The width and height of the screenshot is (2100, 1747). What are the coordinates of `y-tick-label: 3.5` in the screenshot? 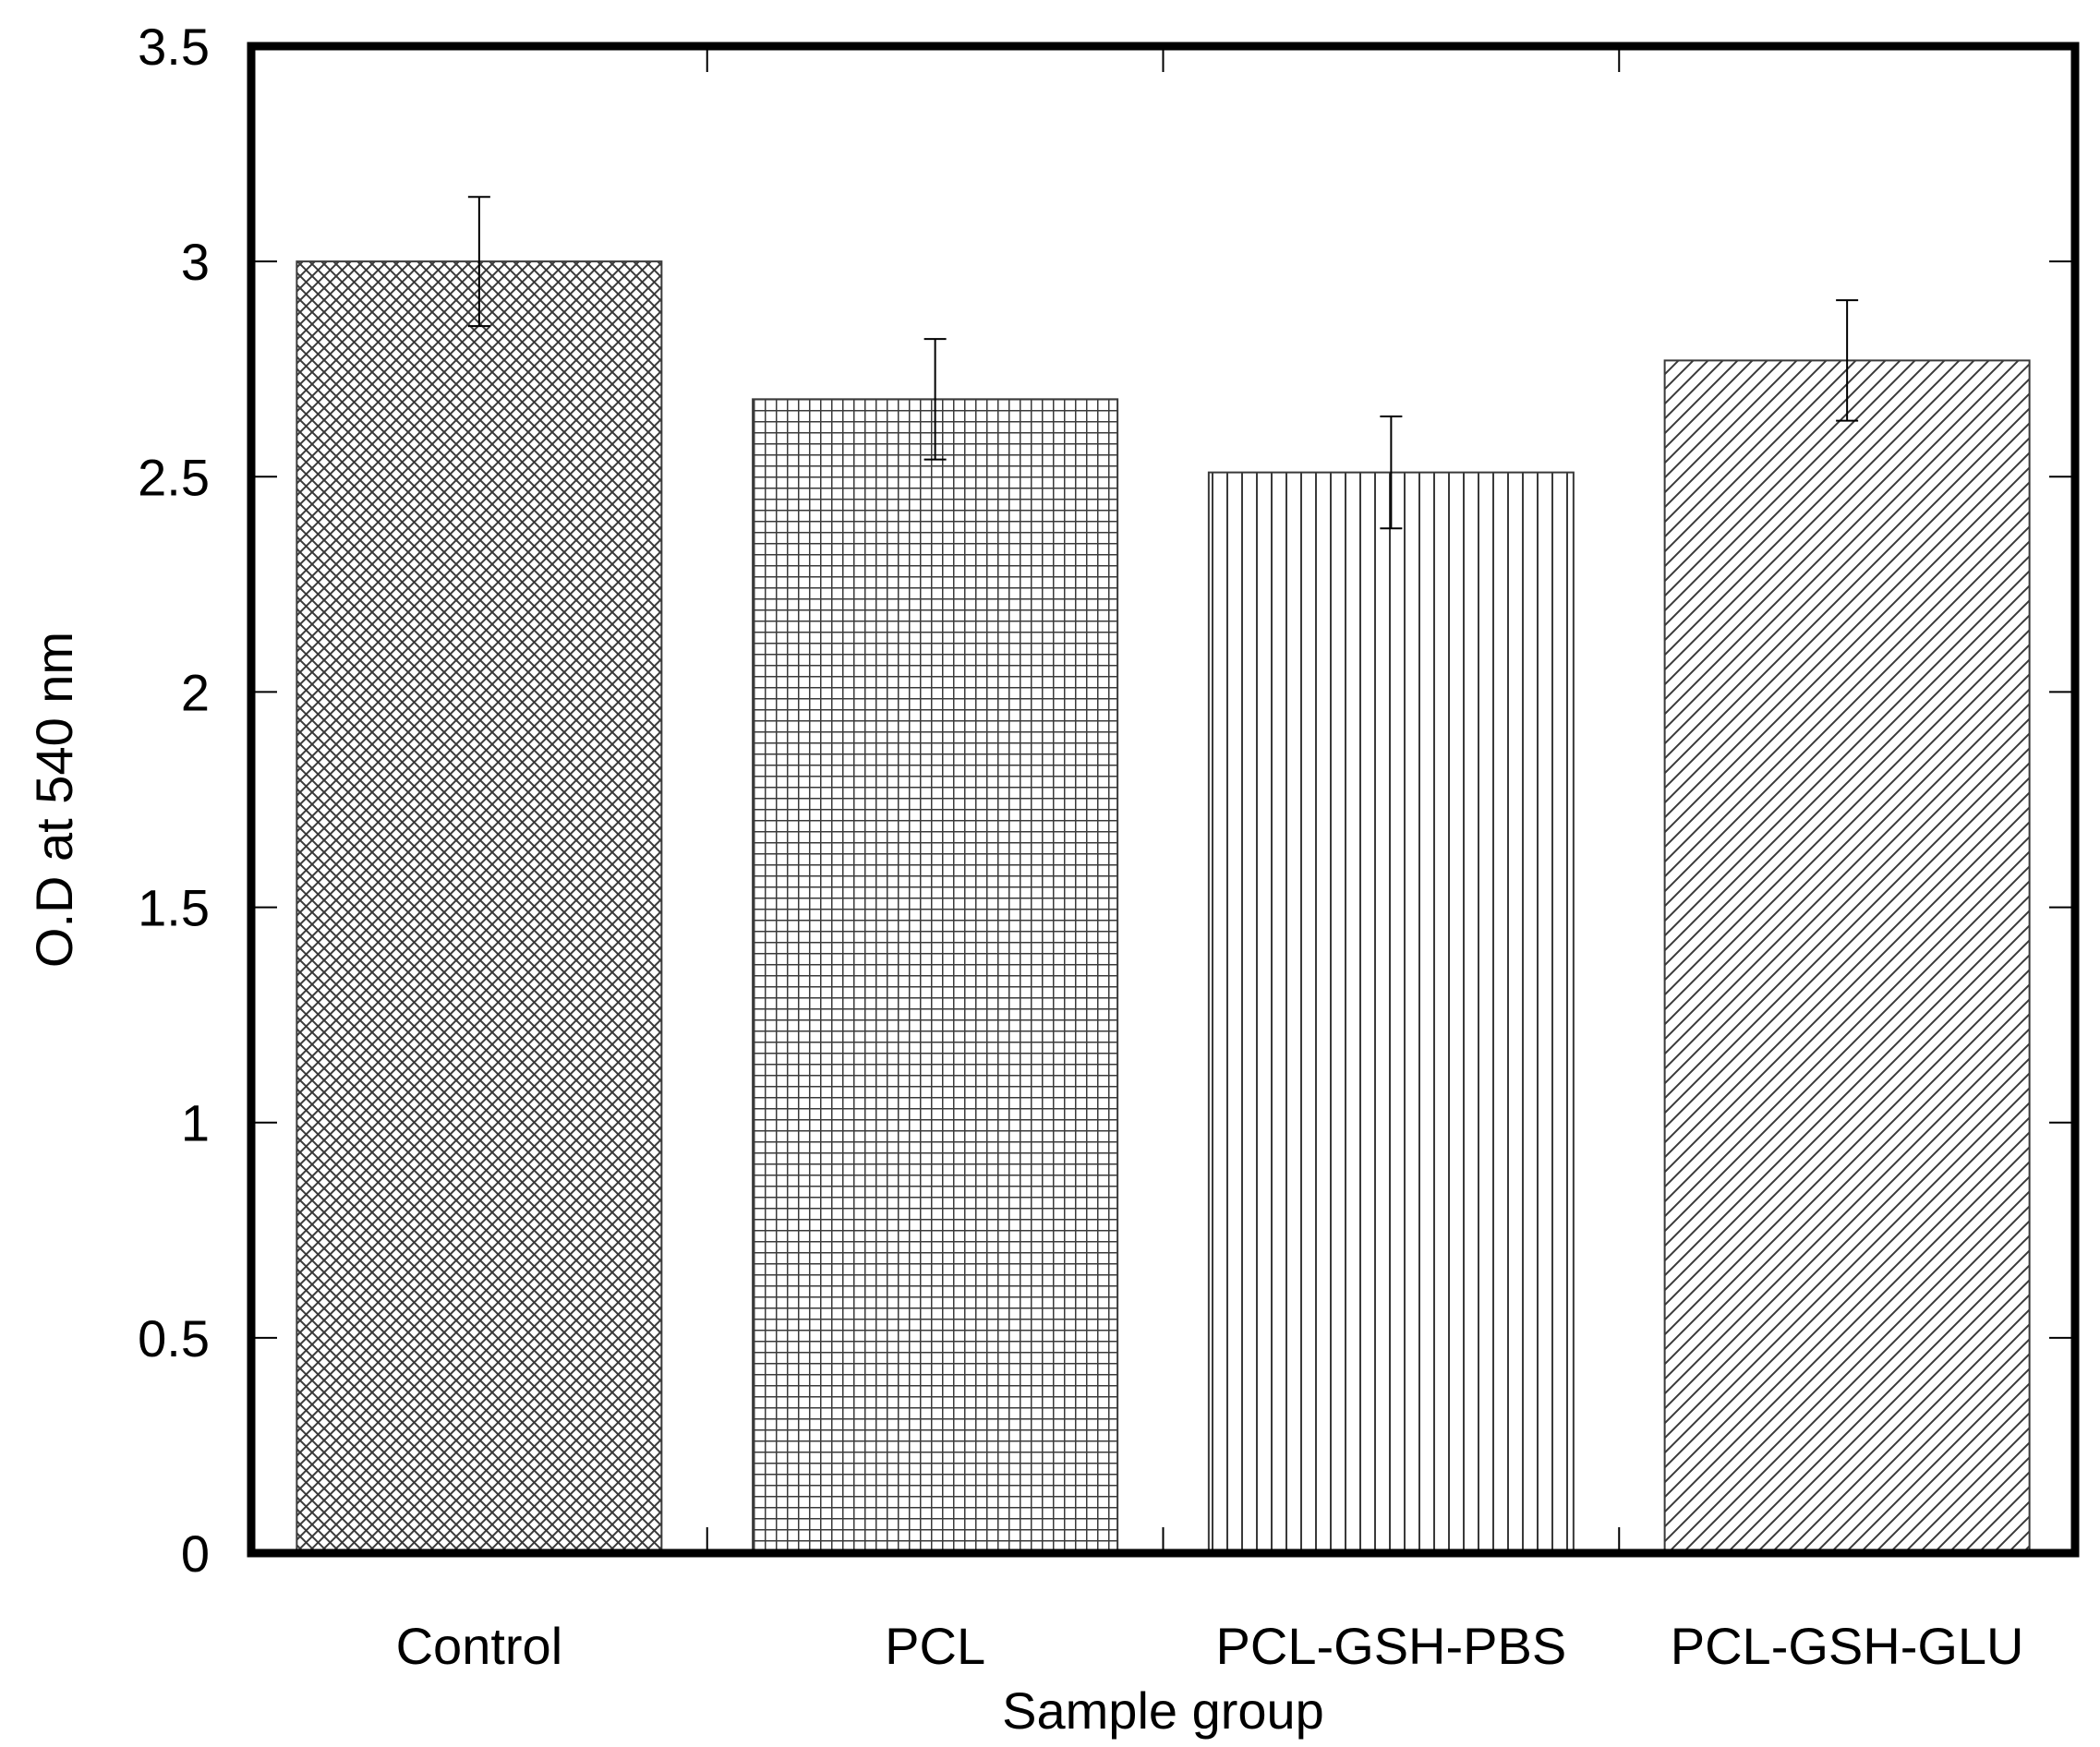 It's located at (174, 47).